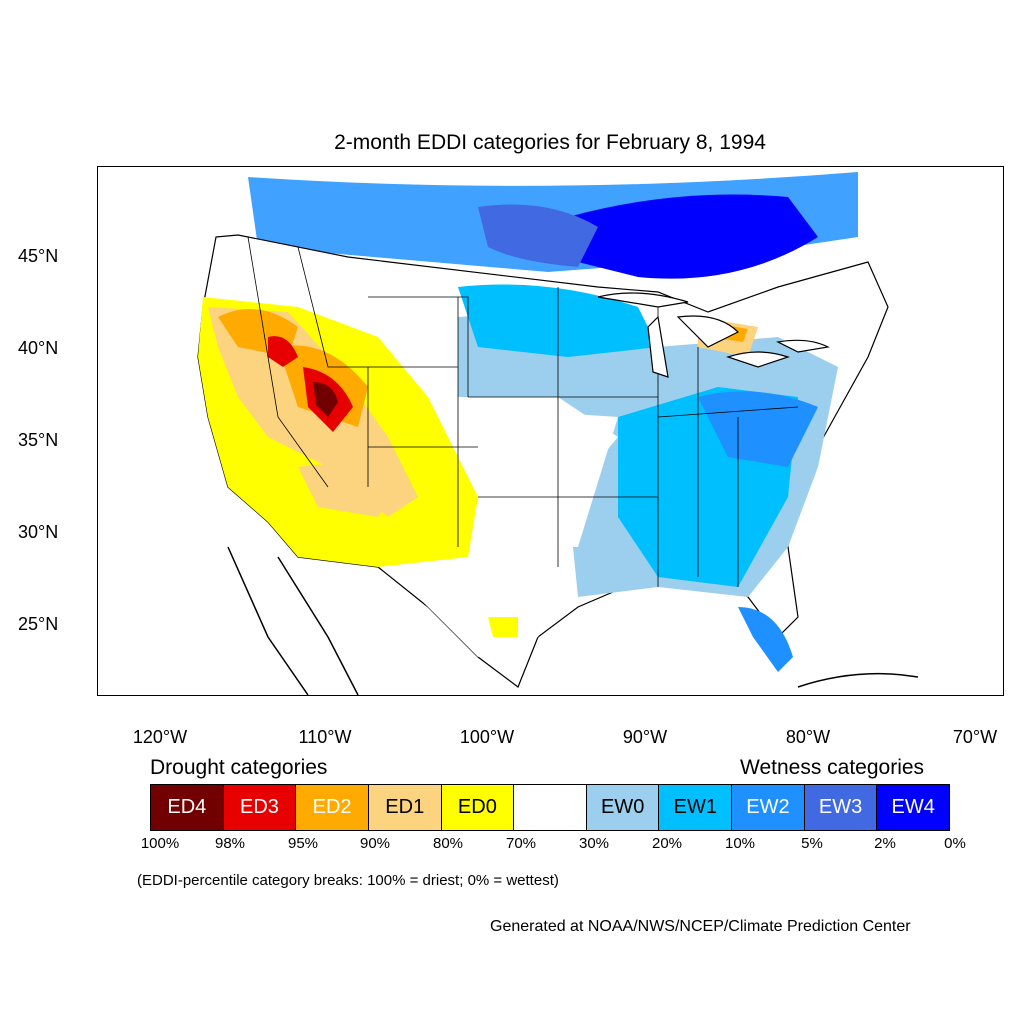 Image resolution: width=1024 pixels, height=1024 pixels. Describe the element at coordinates (239, 767) in the screenshot. I see `drought-heading: Drought categories` at that location.